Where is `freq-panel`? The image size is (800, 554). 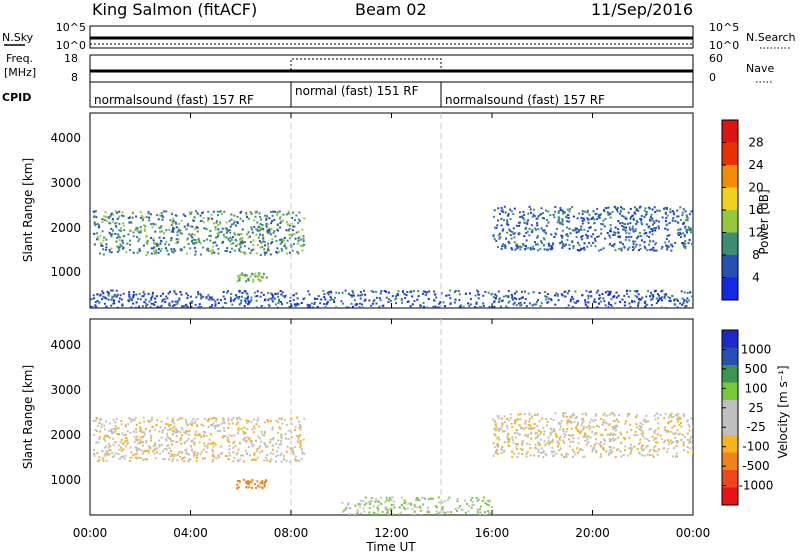
freq-panel is located at coordinates (391, 68).